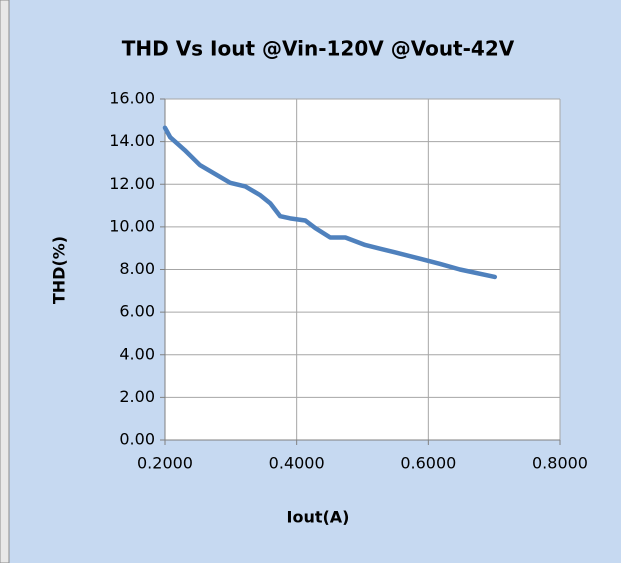  Describe the element at coordinates (132, 140) in the screenshot. I see `y-tick-label: 14.00` at that location.